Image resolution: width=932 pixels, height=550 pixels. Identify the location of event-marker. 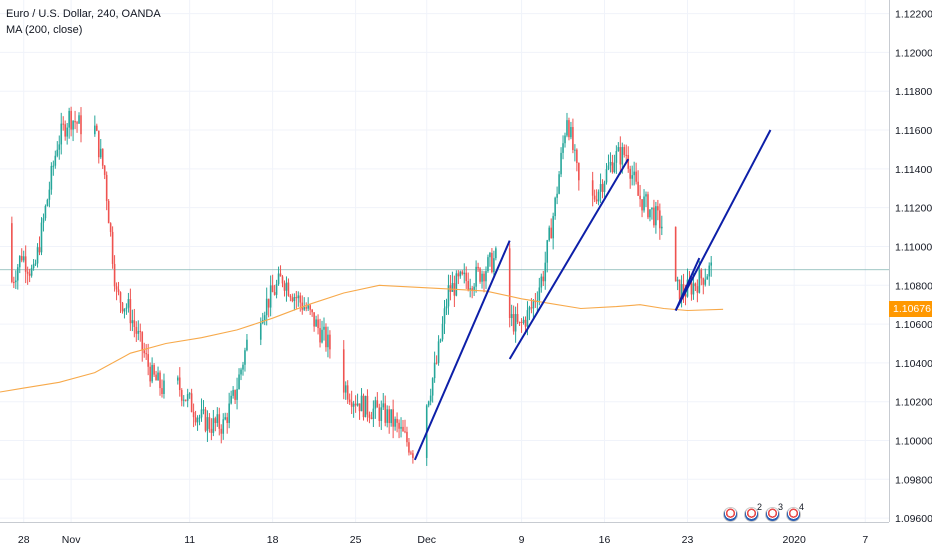
(731, 515).